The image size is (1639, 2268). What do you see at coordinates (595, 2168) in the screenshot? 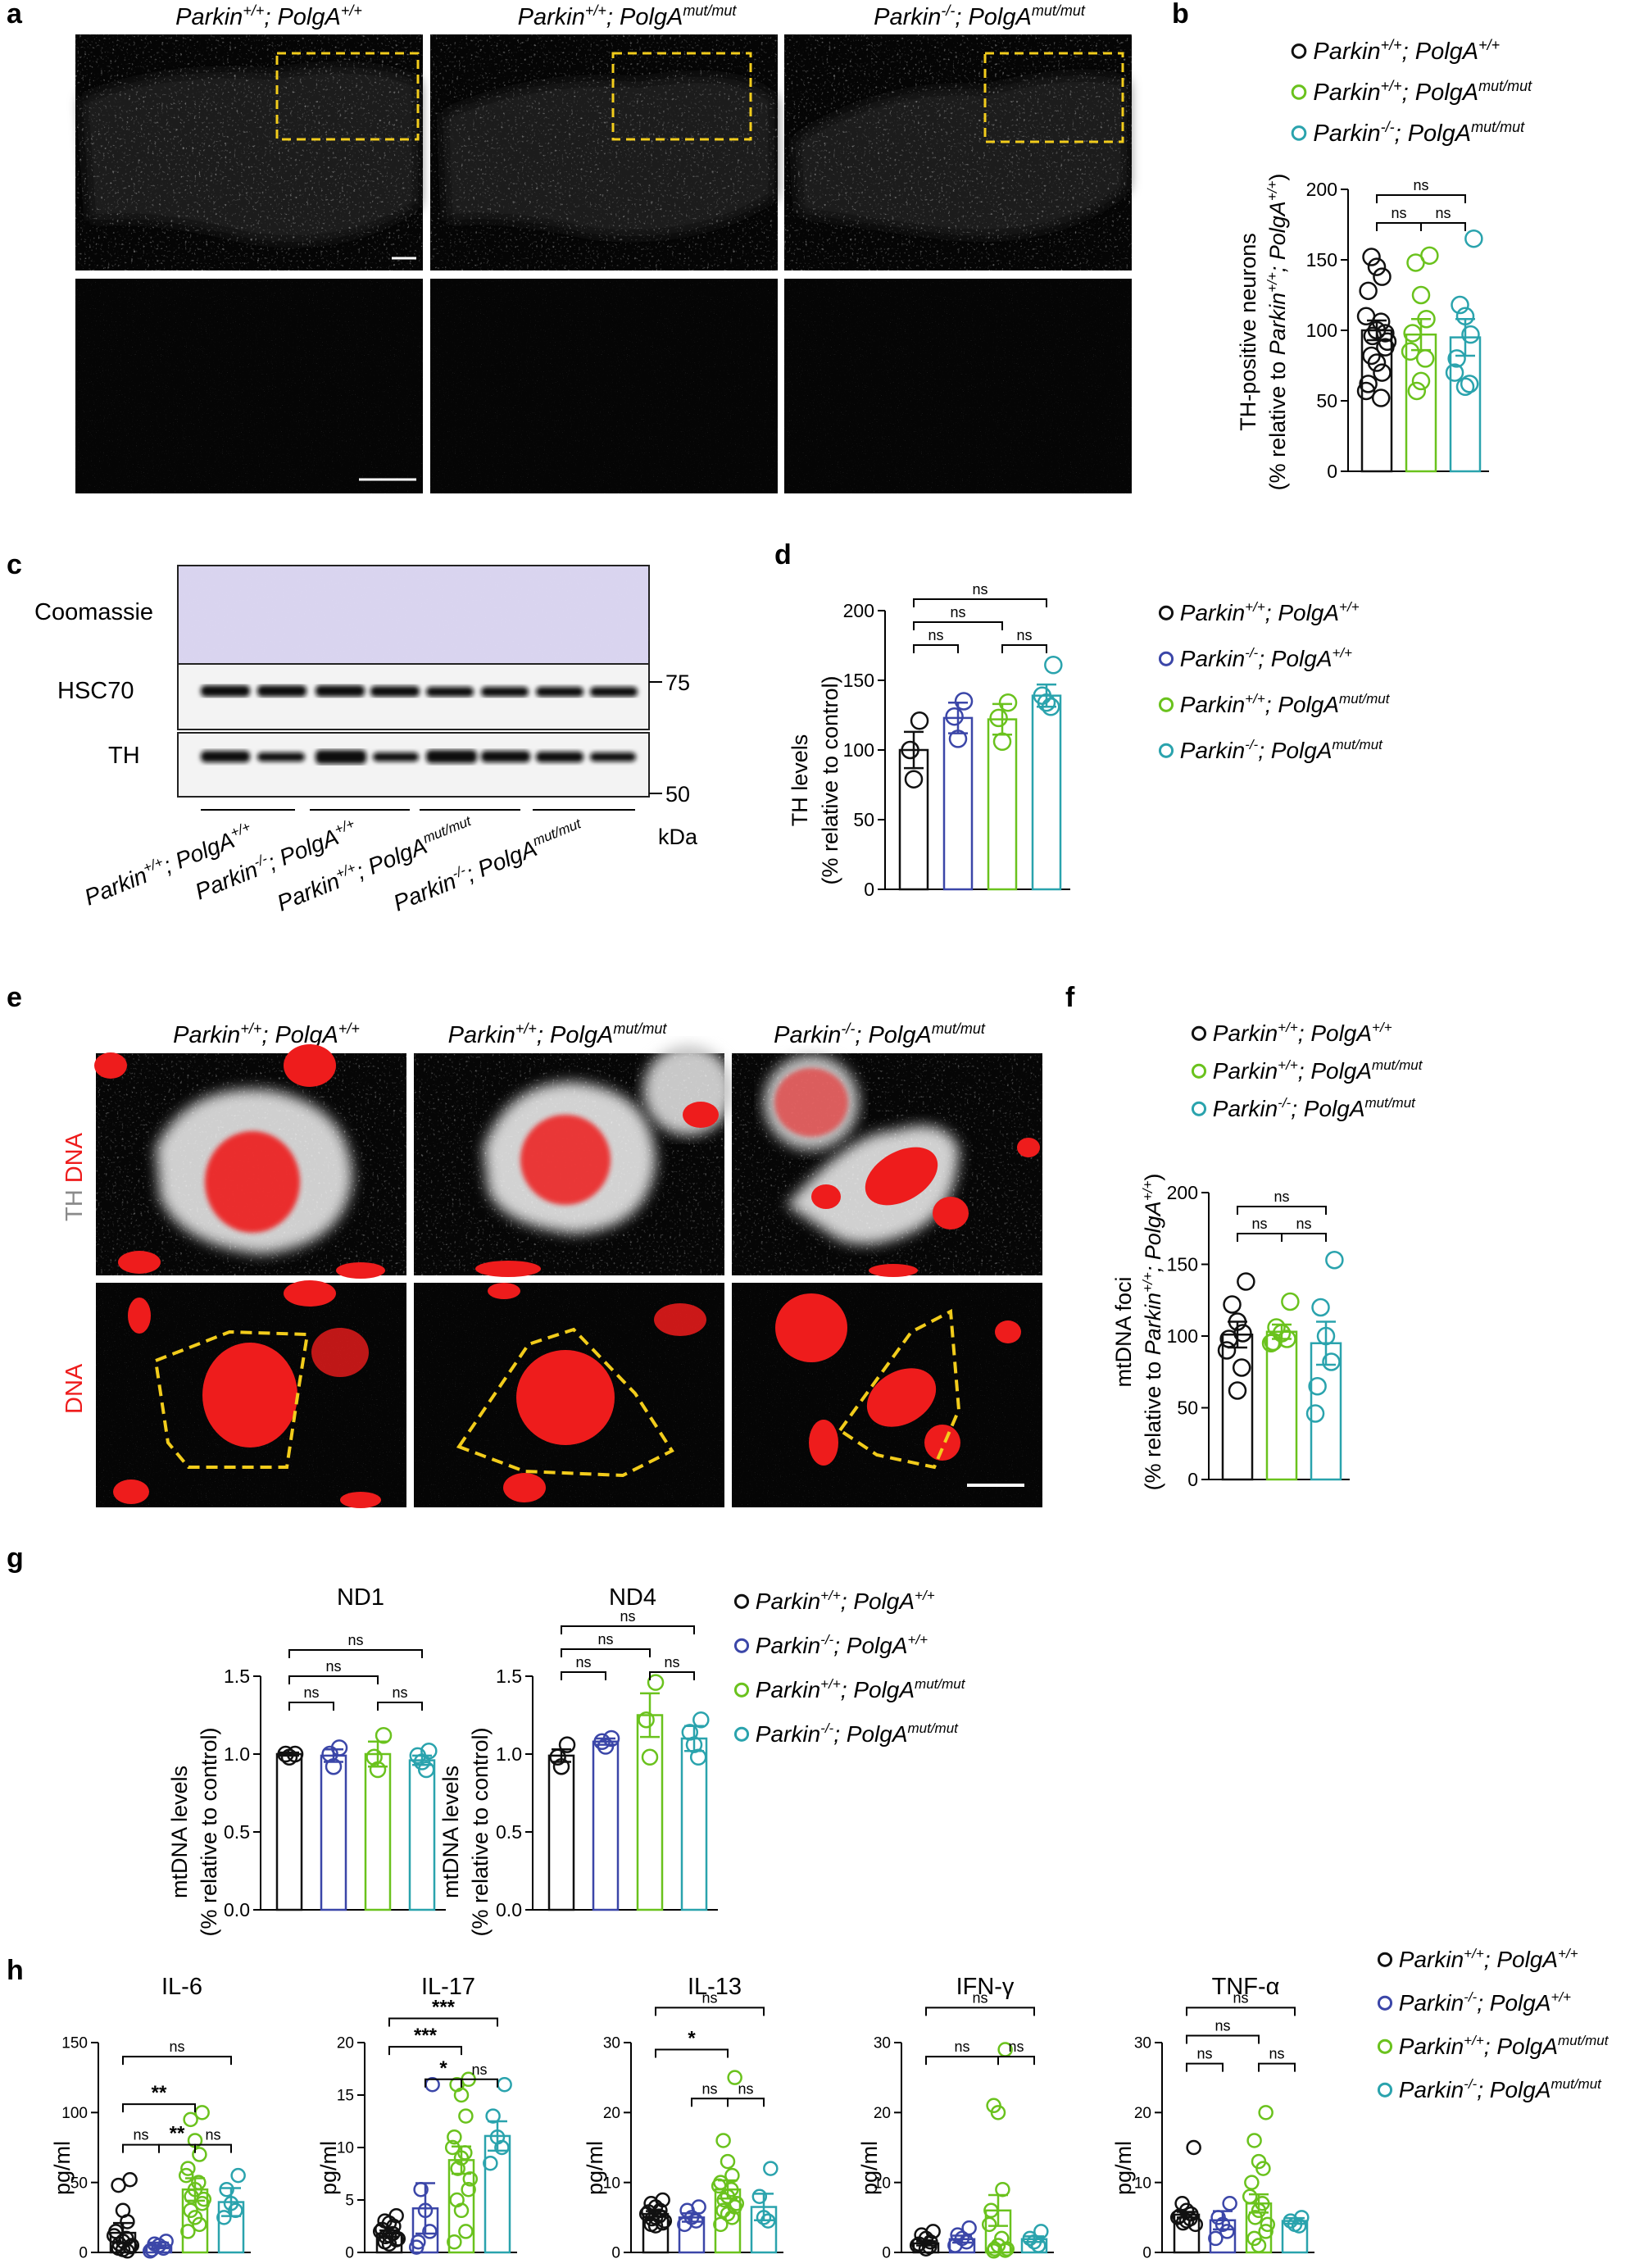
I see `panel-h-ylabel-3: pg/ml` at bounding box center [595, 2168].